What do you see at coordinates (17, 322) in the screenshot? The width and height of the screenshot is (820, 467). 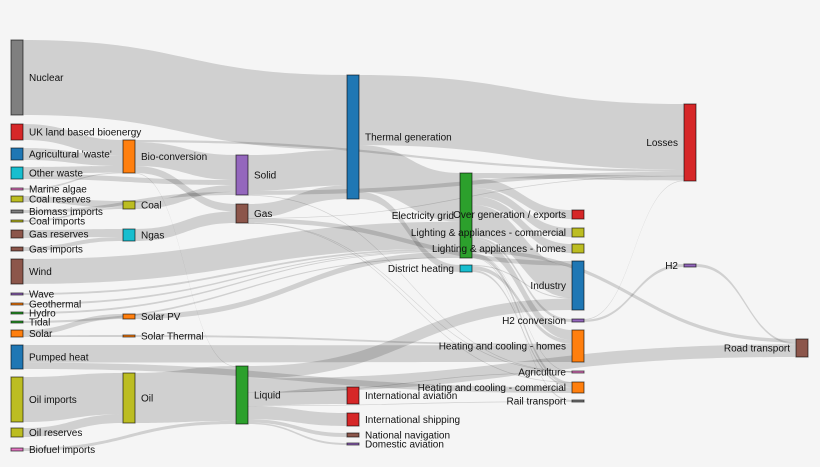 I see `node-tidal` at bounding box center [17, 322].